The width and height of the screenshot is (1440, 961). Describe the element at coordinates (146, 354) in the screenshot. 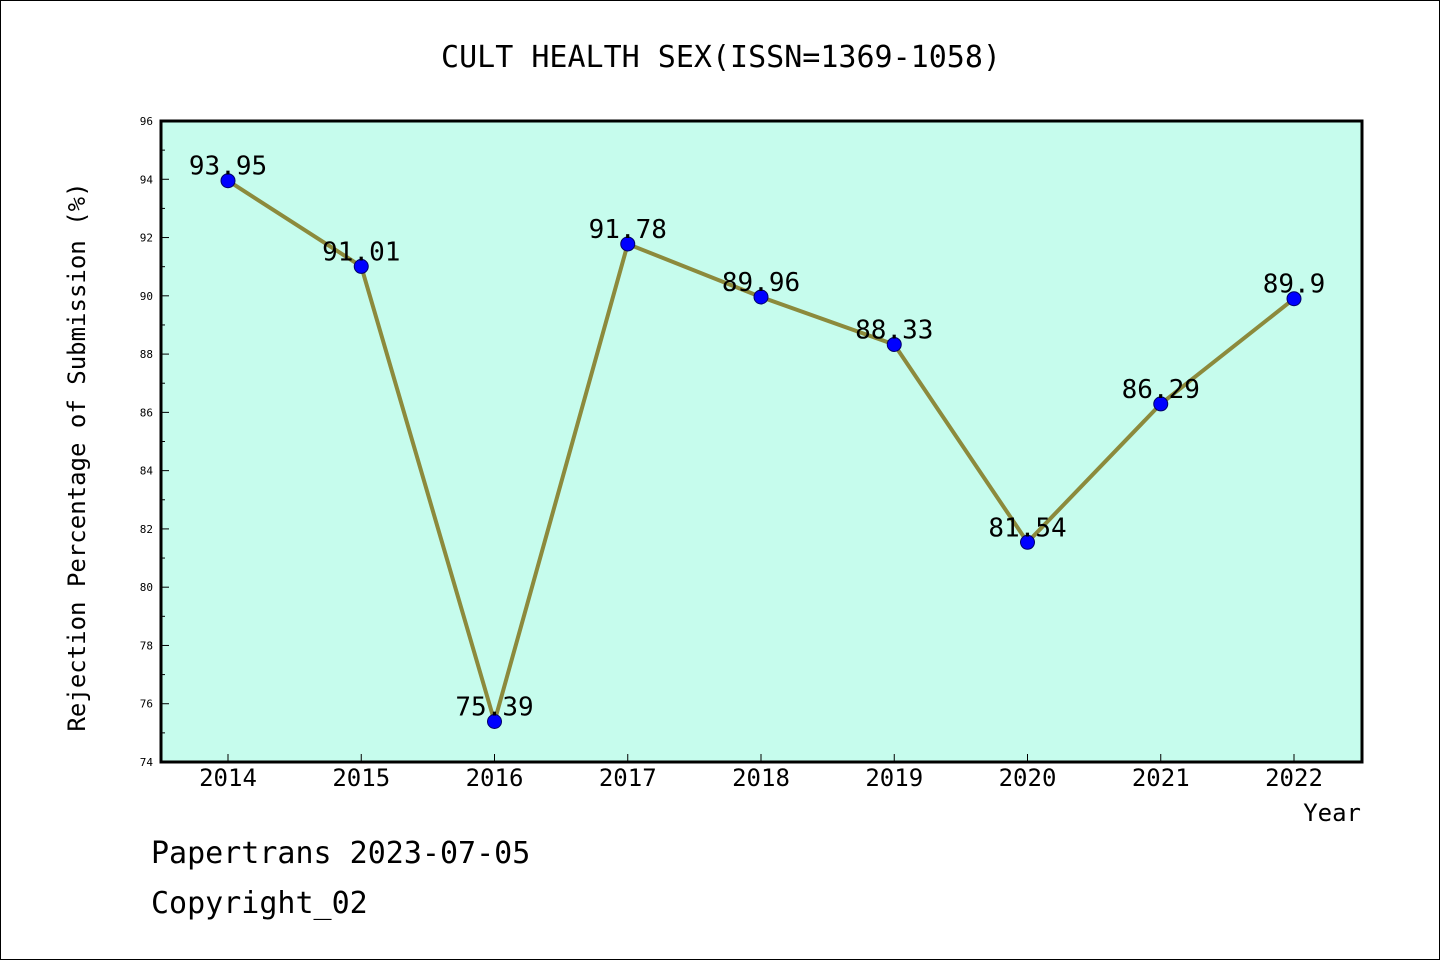

I see `y-tick-label: 88` at that location.